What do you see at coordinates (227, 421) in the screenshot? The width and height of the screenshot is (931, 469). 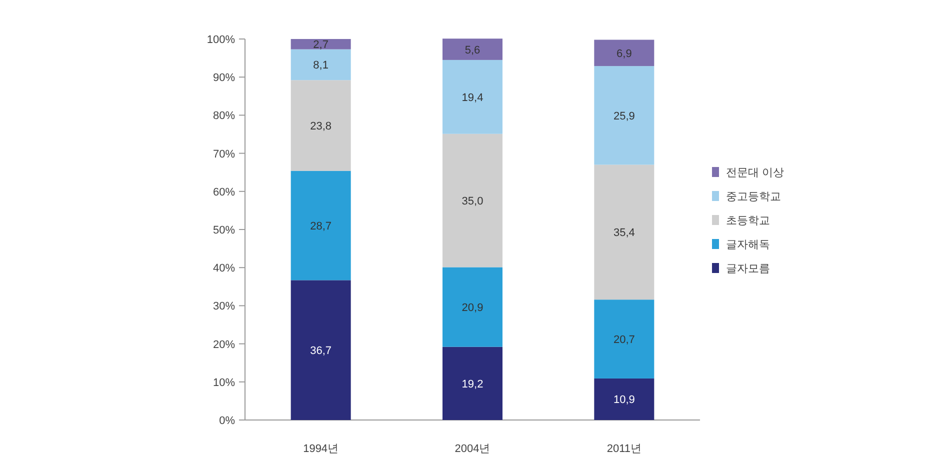 I see `y-tick-label: 0%` at bounding box center [227, 421].